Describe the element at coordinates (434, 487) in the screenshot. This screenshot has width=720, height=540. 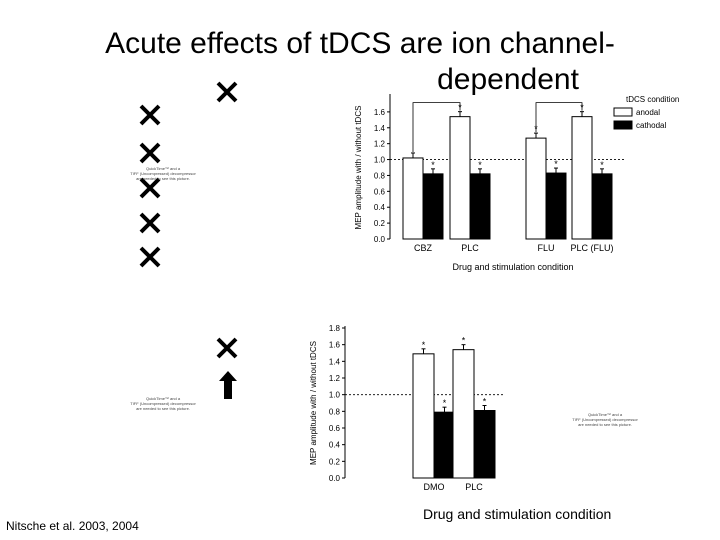
I see `x-tick-label: DMO` at that location.